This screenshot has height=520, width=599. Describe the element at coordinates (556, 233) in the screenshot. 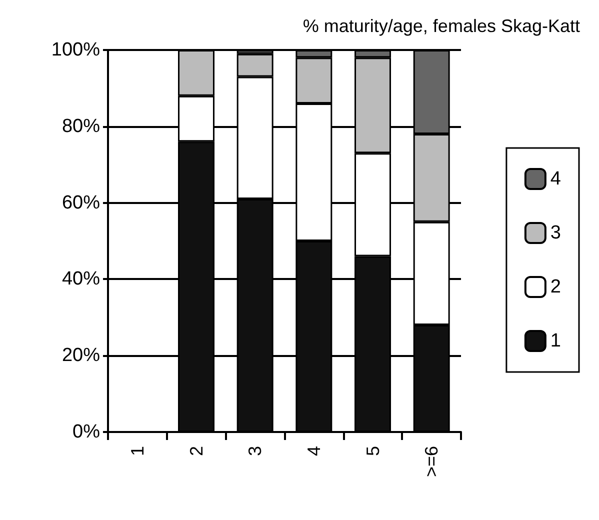

I see `legend-label: 3` at that location.